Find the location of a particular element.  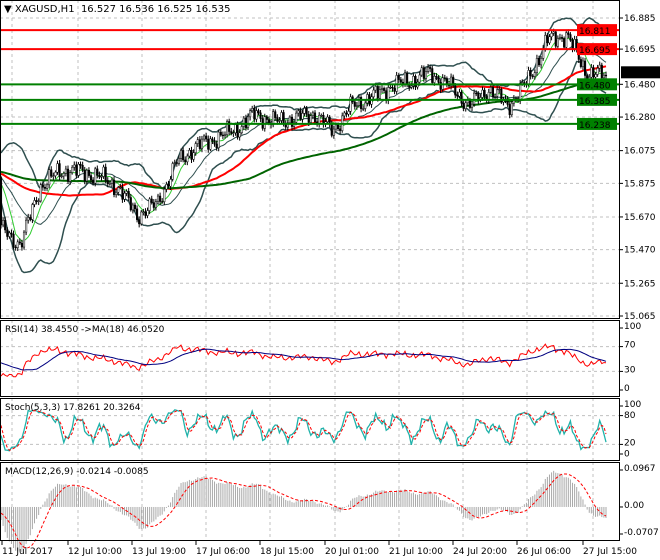

indicator-tick-label: 70 is located at coordinates (630, 346).